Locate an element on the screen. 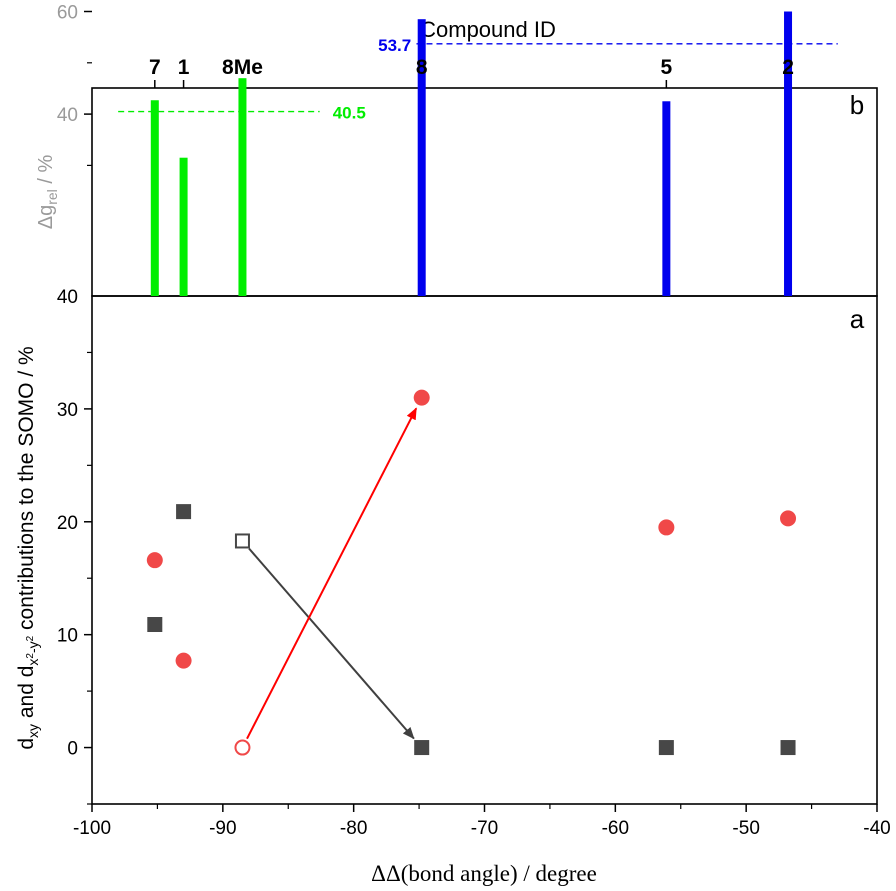  compound-id-label: 5 is located at coordinates (667, 67).